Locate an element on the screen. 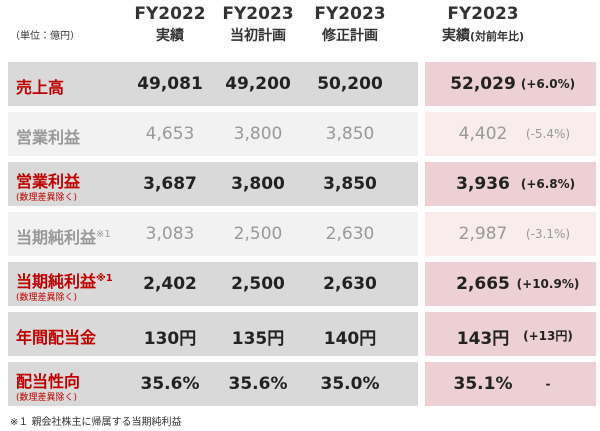  row-label: 配当性向 is located at coordinates (48, 380).